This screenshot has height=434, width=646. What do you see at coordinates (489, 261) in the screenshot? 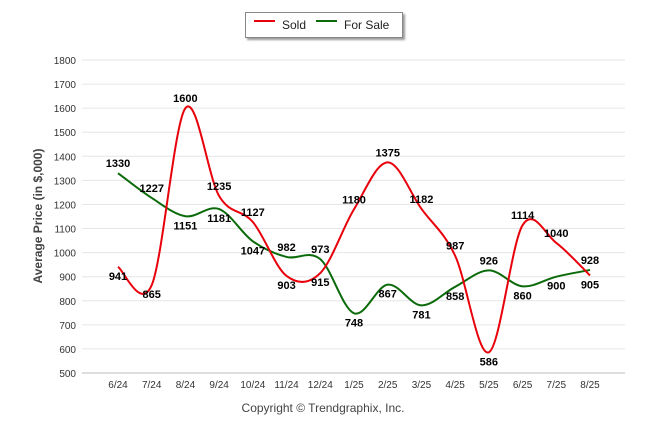
I see `data-label-for-sale: 926` at bounding box center [489, 261].